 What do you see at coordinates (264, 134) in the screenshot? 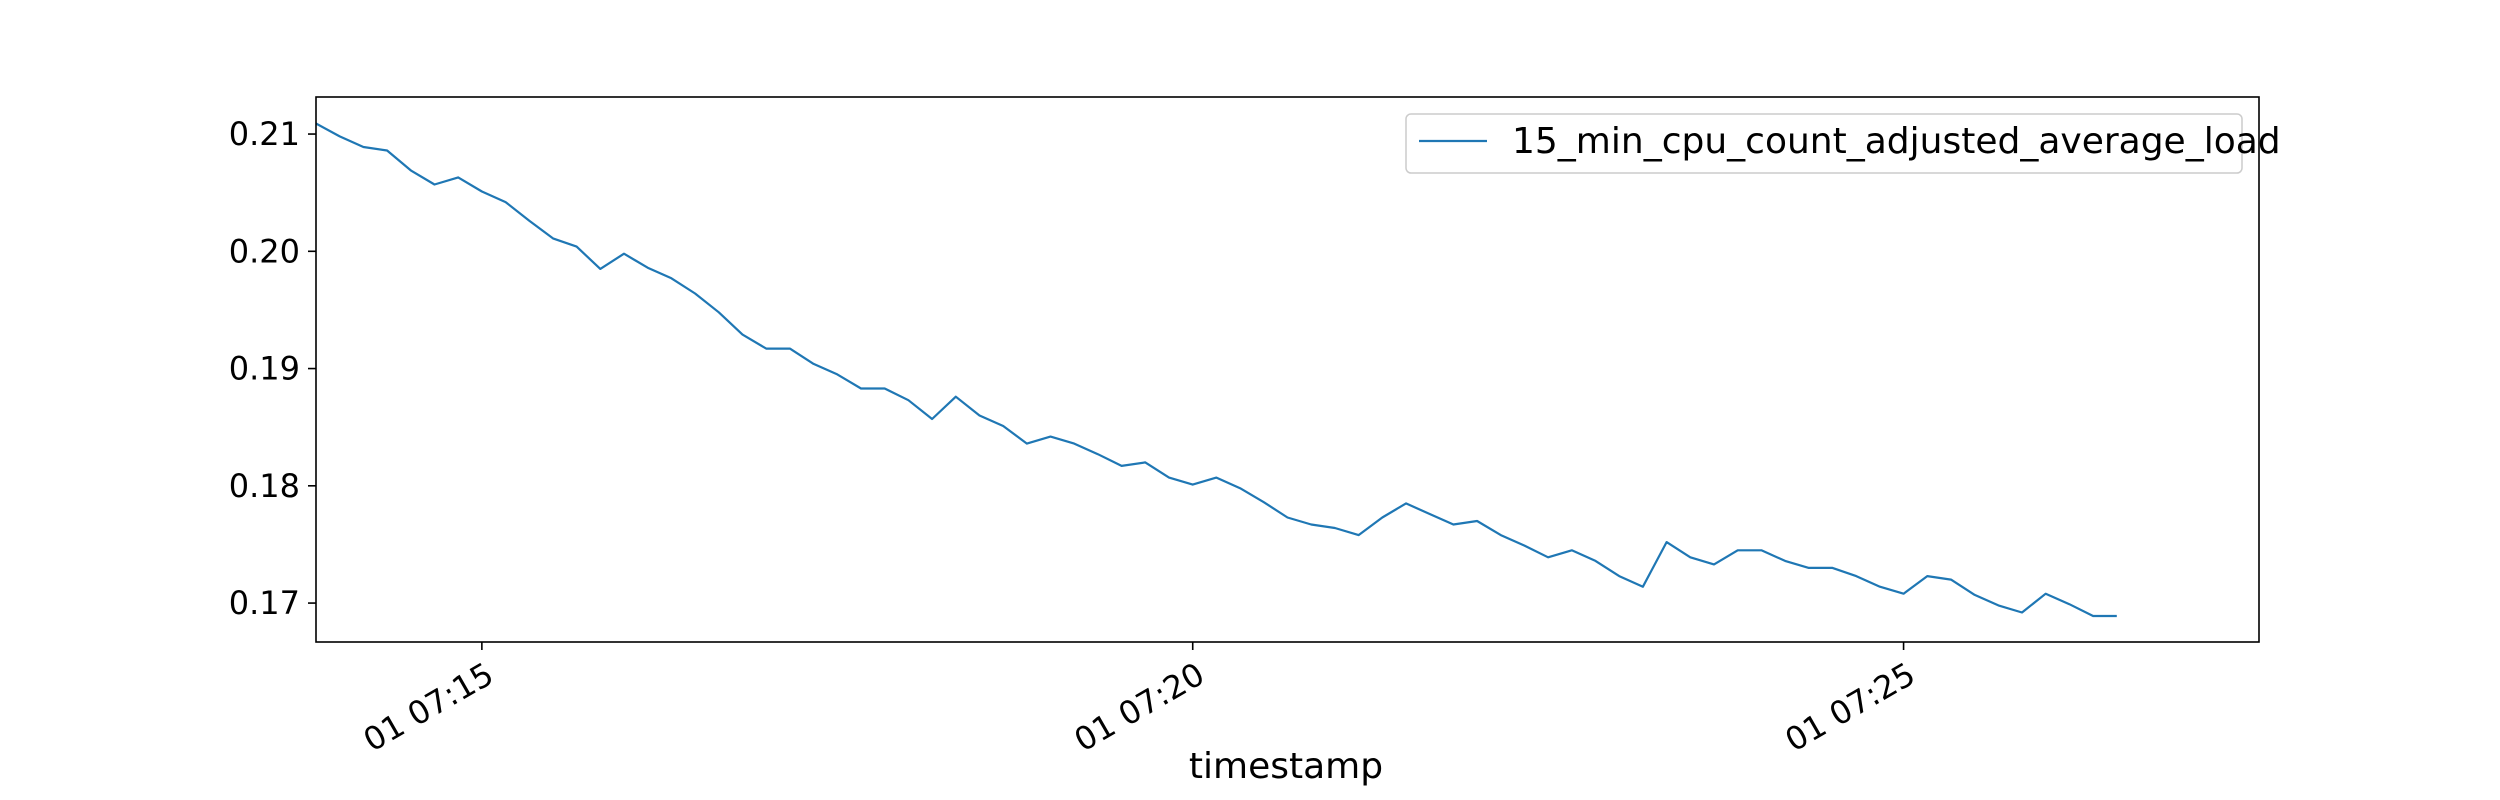
I see `y-tick-label: 0.21` at bounding box center [264, 134].